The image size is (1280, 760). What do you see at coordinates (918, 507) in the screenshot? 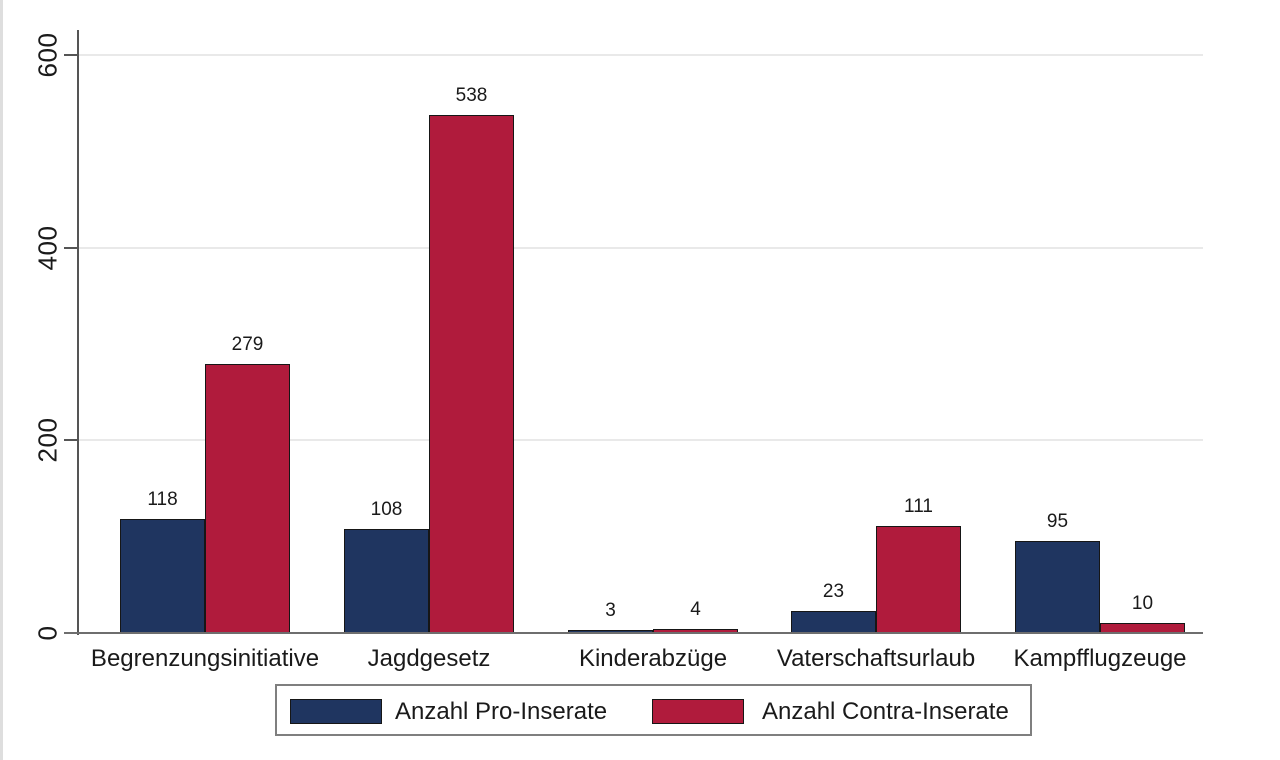
I see `bar-value-label: 111` at bounding box center [918, 507].